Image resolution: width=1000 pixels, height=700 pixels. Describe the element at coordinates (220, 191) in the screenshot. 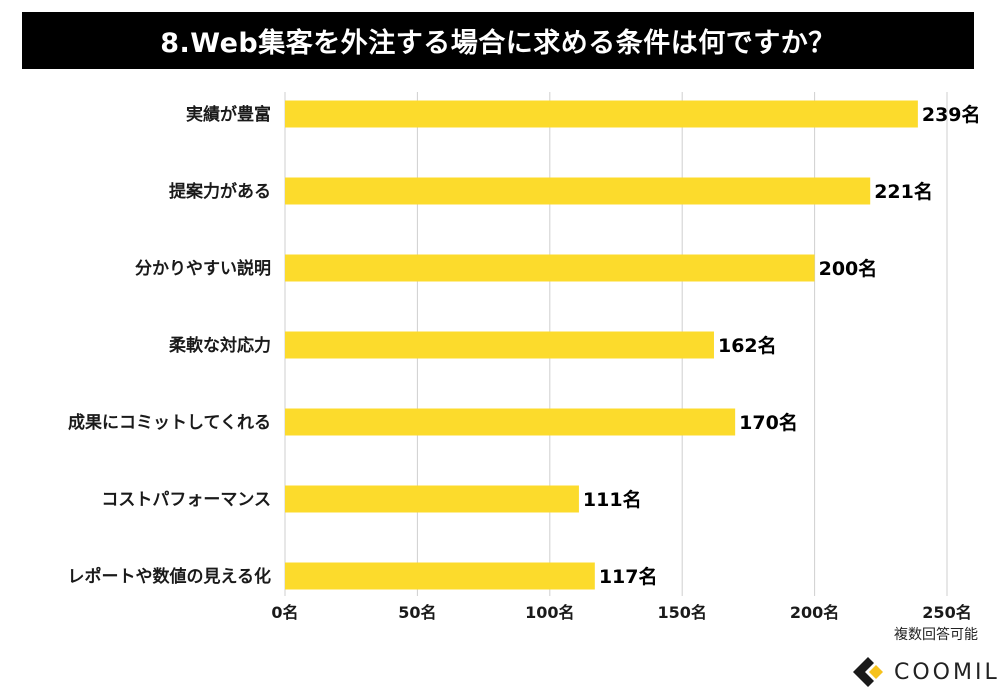

I see `category-label: 提案力がある` at that location.